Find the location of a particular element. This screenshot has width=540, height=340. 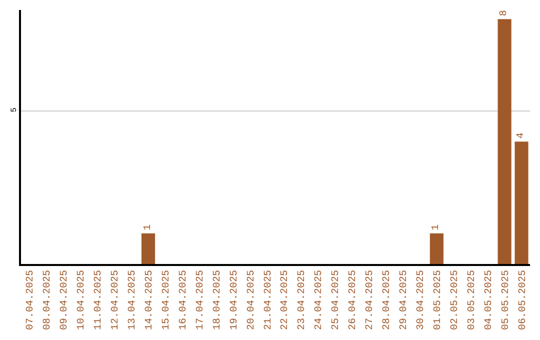

x-tick-label: 02.05.2025 is located at coordinates (455, 300).